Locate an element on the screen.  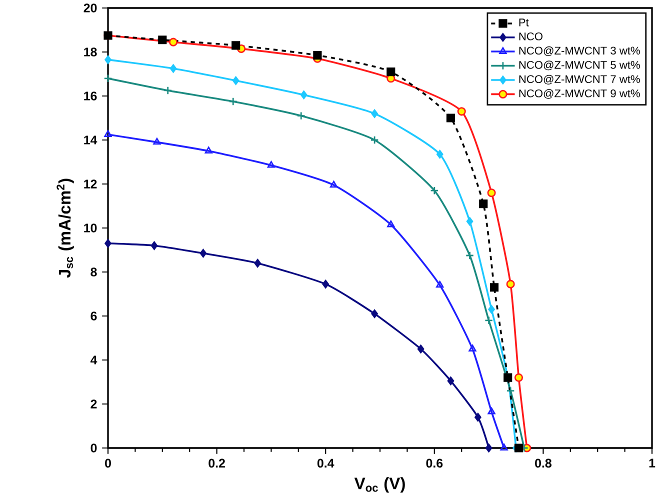
legend-label: Pt is located at coordinates (524, 22).